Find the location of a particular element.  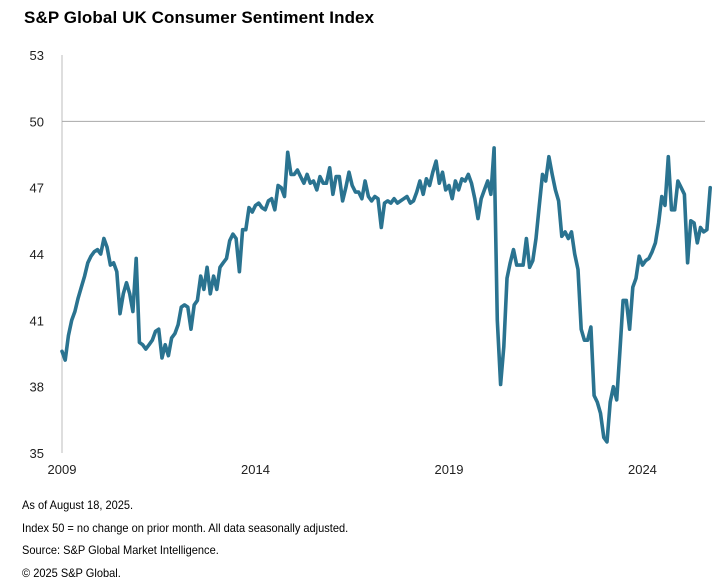

note-copyright: © 2025 S&P Global. is located at coordinates (185, 573).